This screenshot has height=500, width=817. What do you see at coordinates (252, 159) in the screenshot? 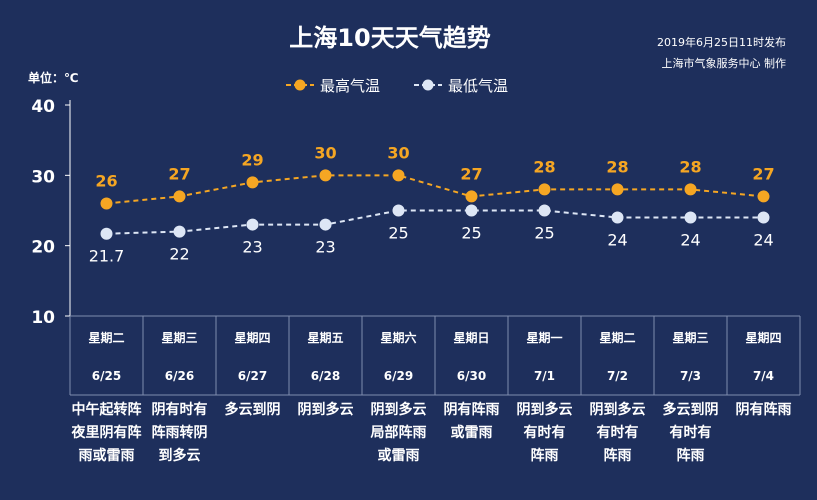
I see `high-temp-label: 29` at bounding box center [252, 159].